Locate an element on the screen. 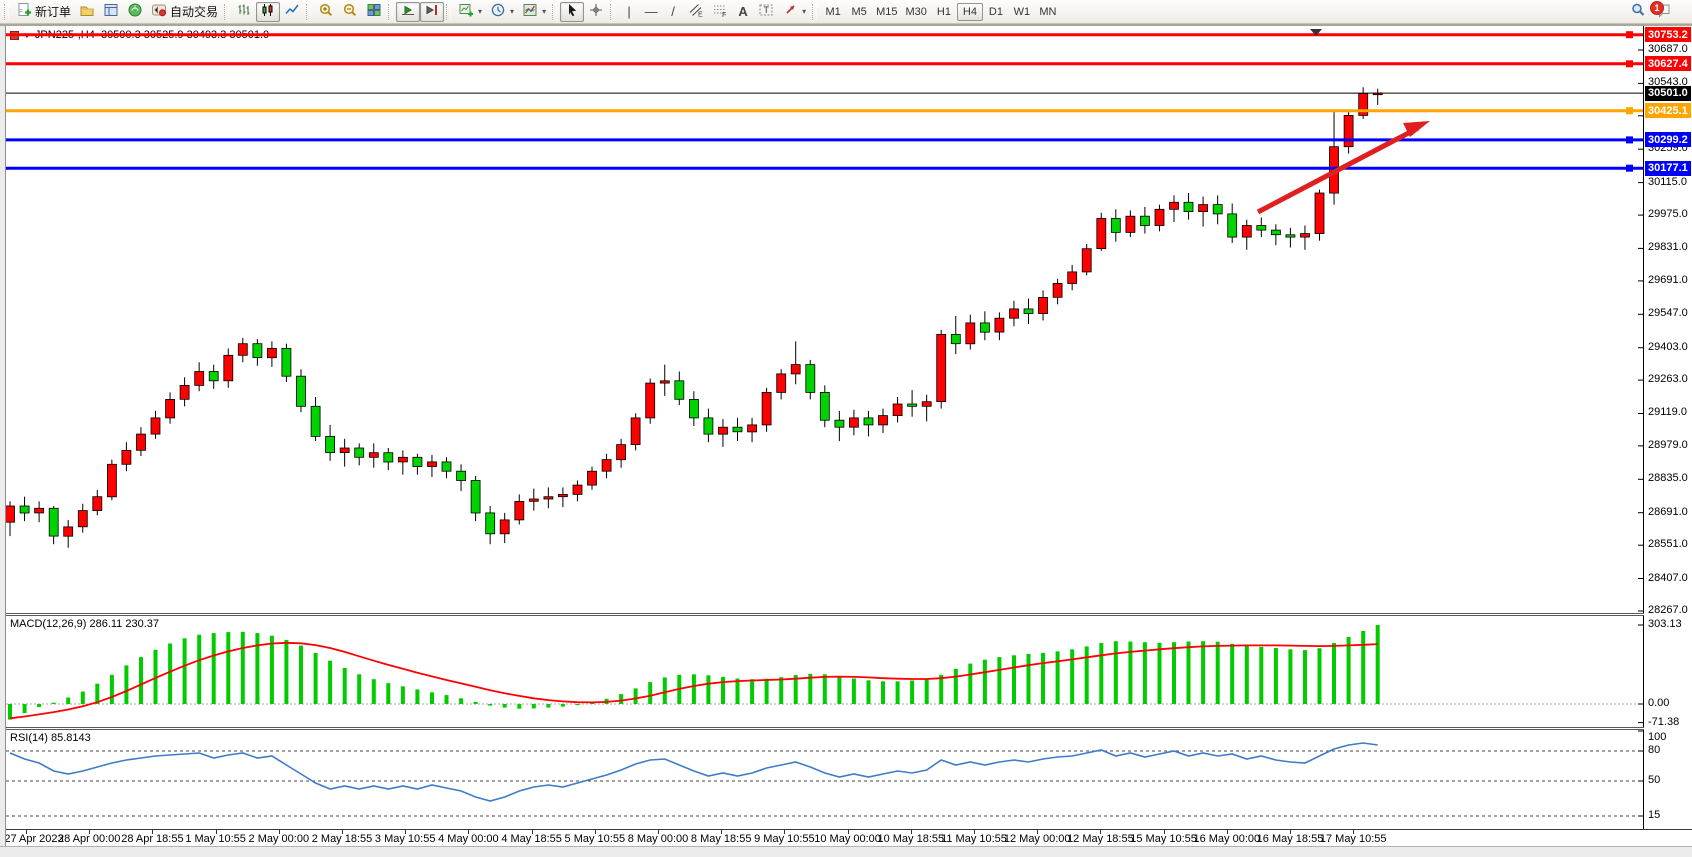 Image resolution: width=1692 pixels, height=857 pixels. line-chart-button is located at coordinates (292, 12).